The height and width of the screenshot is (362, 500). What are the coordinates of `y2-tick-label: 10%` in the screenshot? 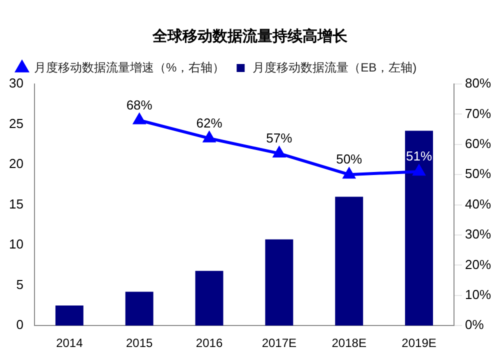 It's located at (478, 294).